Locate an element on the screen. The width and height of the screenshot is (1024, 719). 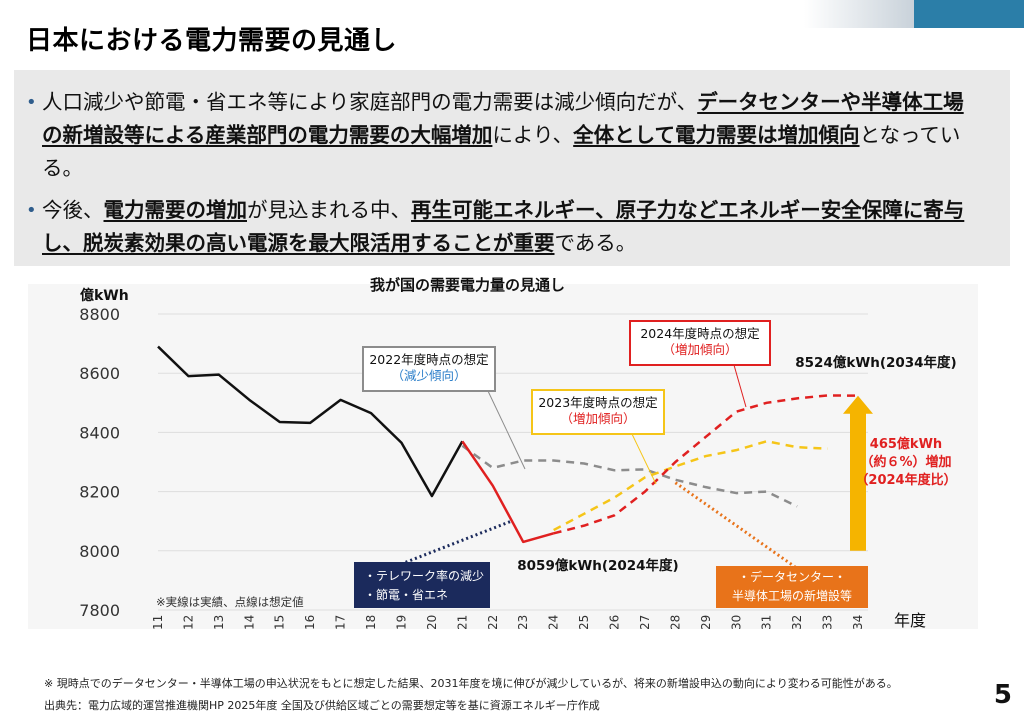
y-tick-label: 8400 is located at coordinates (99, 432).